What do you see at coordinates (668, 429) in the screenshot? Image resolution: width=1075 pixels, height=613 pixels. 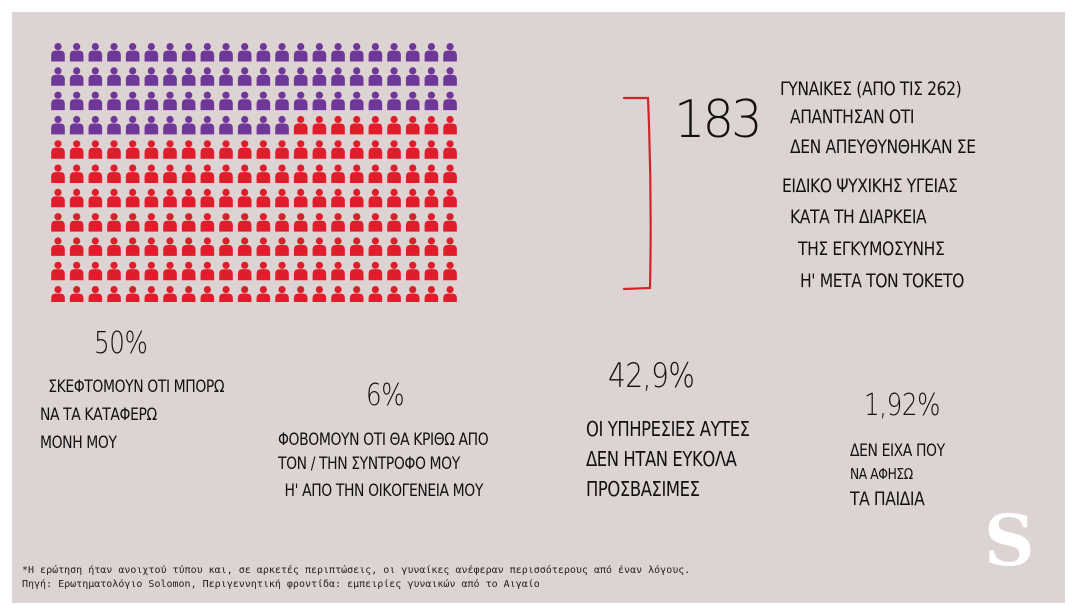 I see `stat-caption-line: ΟΙ ΥΠΗΡΕΣΙΕΣ ΑΥΤΕΣ` at bounding box center [668, 429].